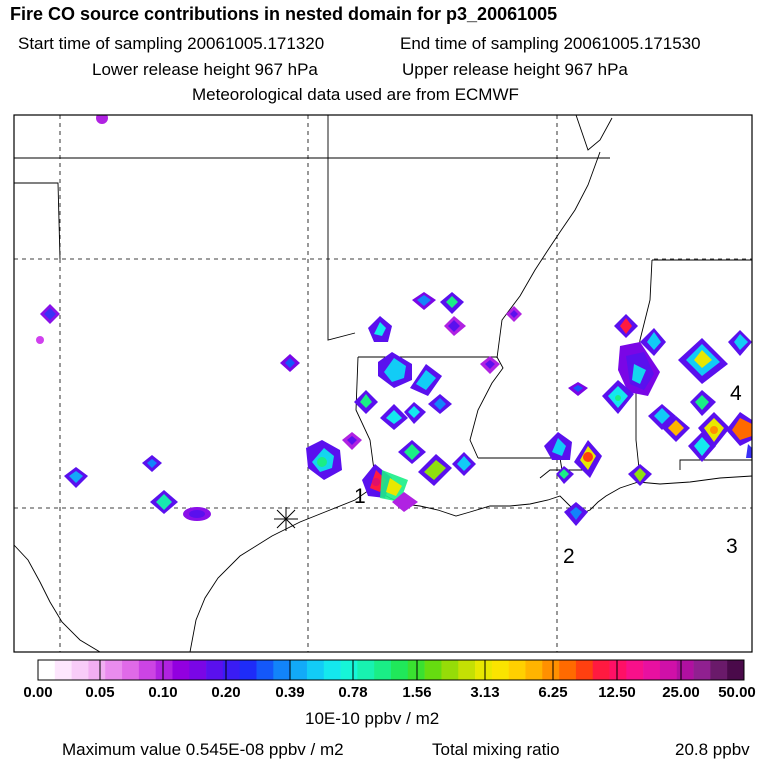  What do you see at coordinates (484, 692) in the screenshot?
I see `scale-label: 3.13` at bounding box center [484, 692].